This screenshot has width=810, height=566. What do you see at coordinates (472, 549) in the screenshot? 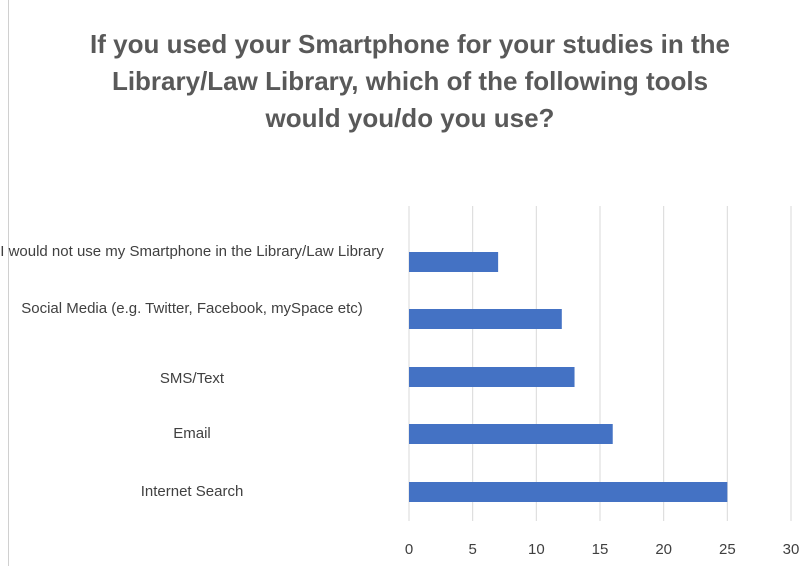
I see `x-tick-label-5: 5` at bounding box center [472, 549].